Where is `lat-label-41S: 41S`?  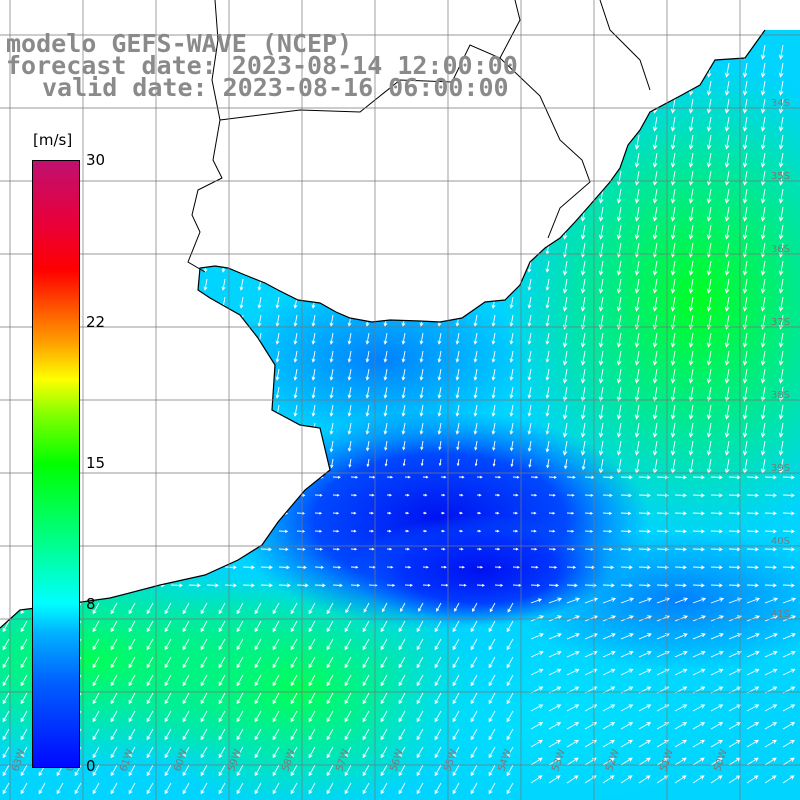 lat-label-41S: 41S is located at coordinates (780, 614).